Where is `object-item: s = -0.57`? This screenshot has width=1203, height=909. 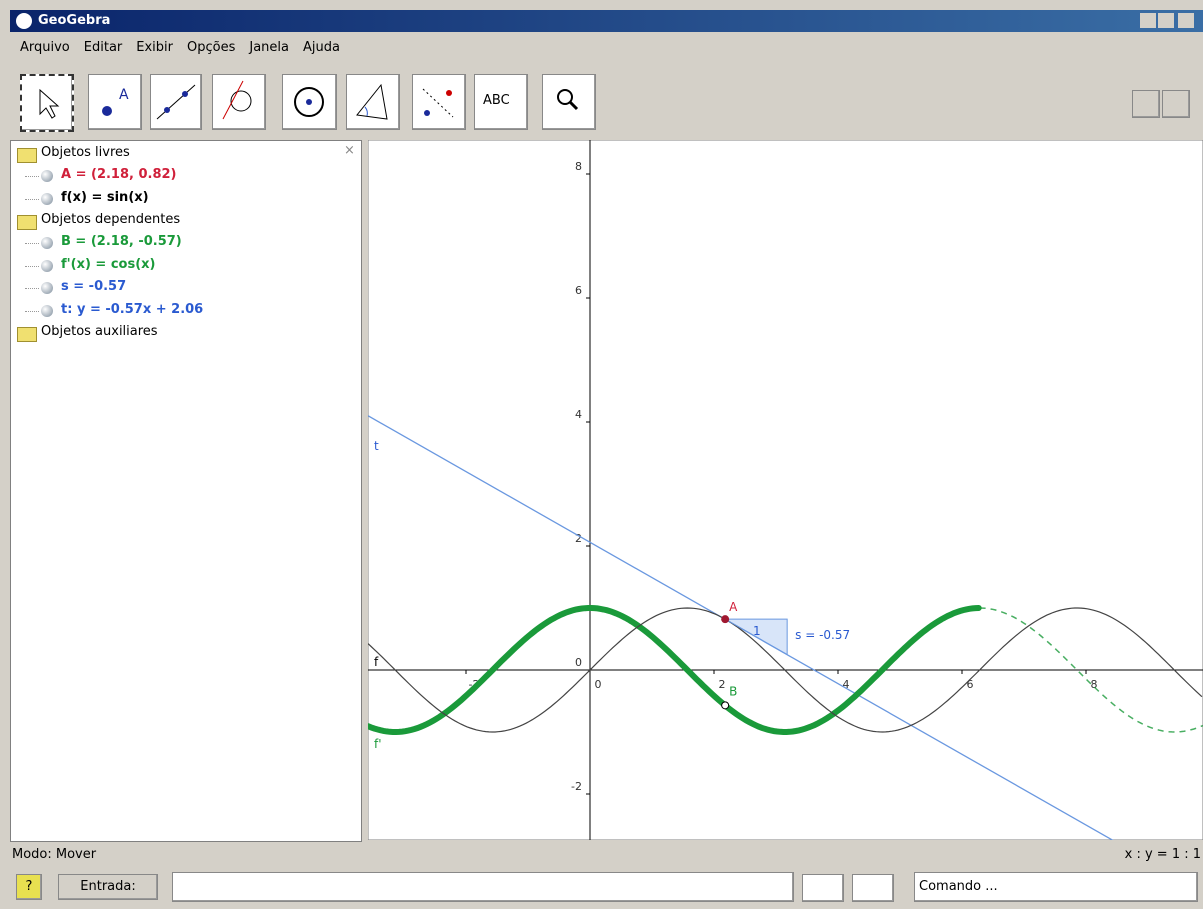
object-item: s = -0.57 is located at coordinates (94, 286).